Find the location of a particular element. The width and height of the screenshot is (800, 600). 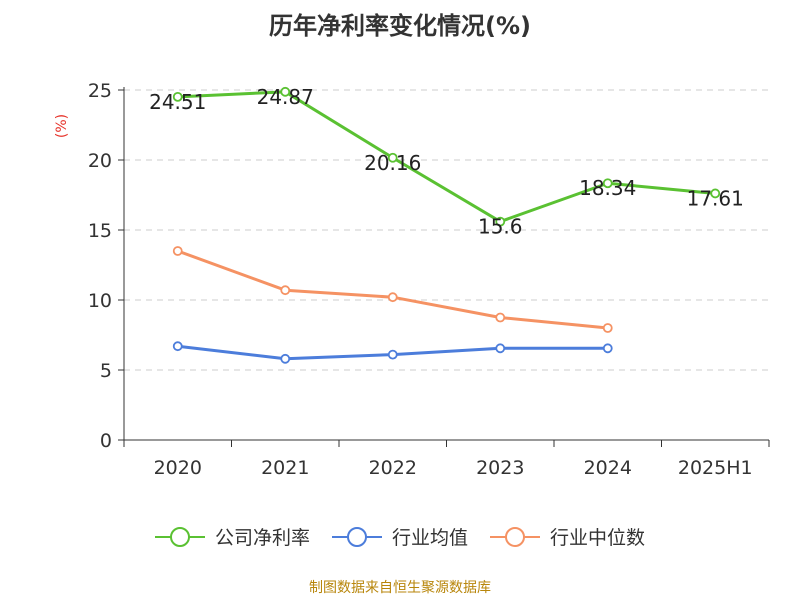

legend-item-2: 行业中位数 is located at coordinates (567, 538).